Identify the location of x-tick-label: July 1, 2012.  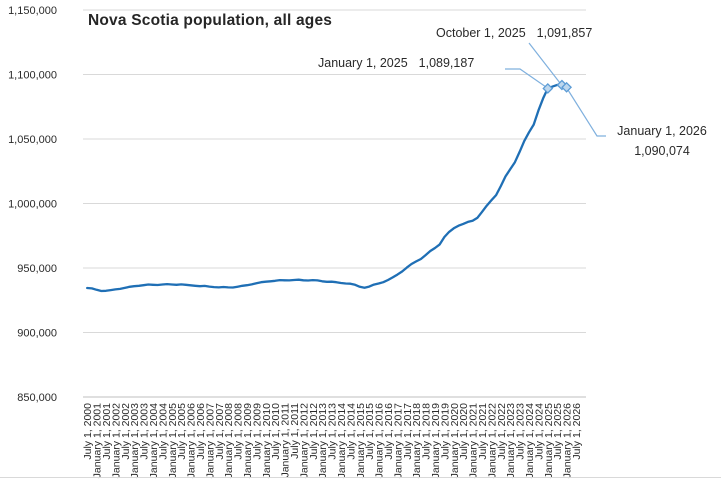
(314, 431).